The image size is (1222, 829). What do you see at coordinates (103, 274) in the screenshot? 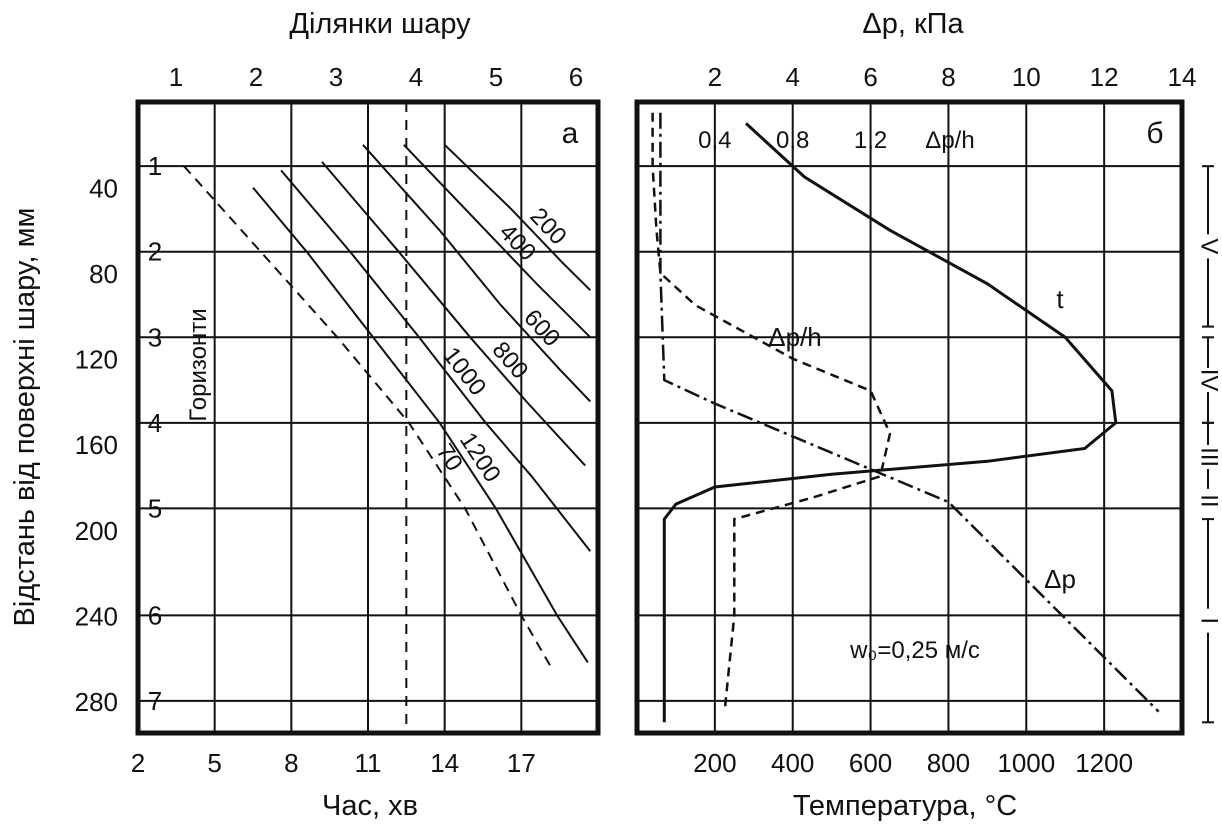
I see `y-tick-label: 80` at bounding box center [103, 274].